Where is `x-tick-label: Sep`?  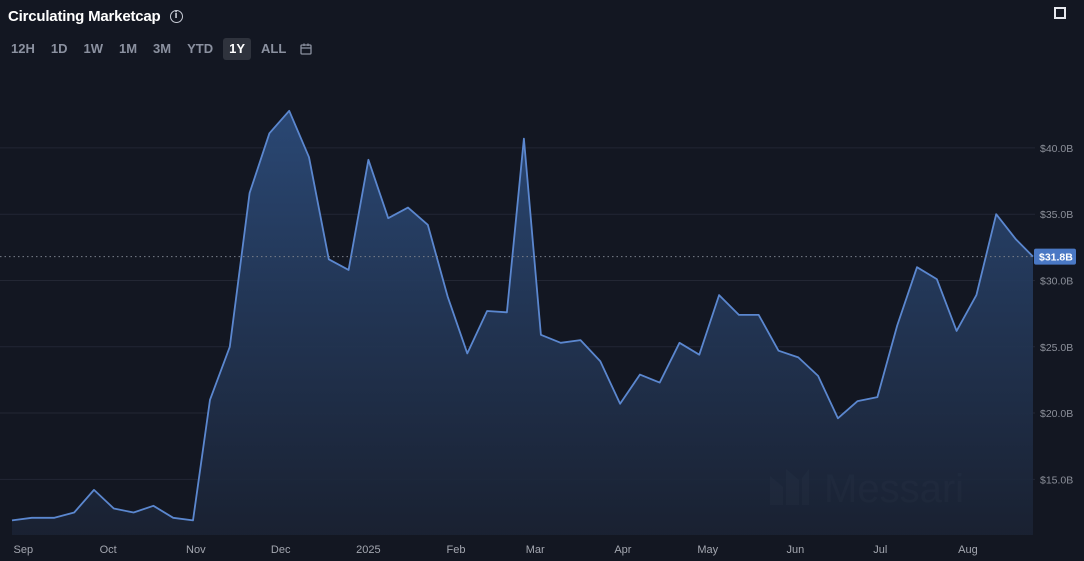
x-tick-label: Sep is located at coordinates (24, 550).